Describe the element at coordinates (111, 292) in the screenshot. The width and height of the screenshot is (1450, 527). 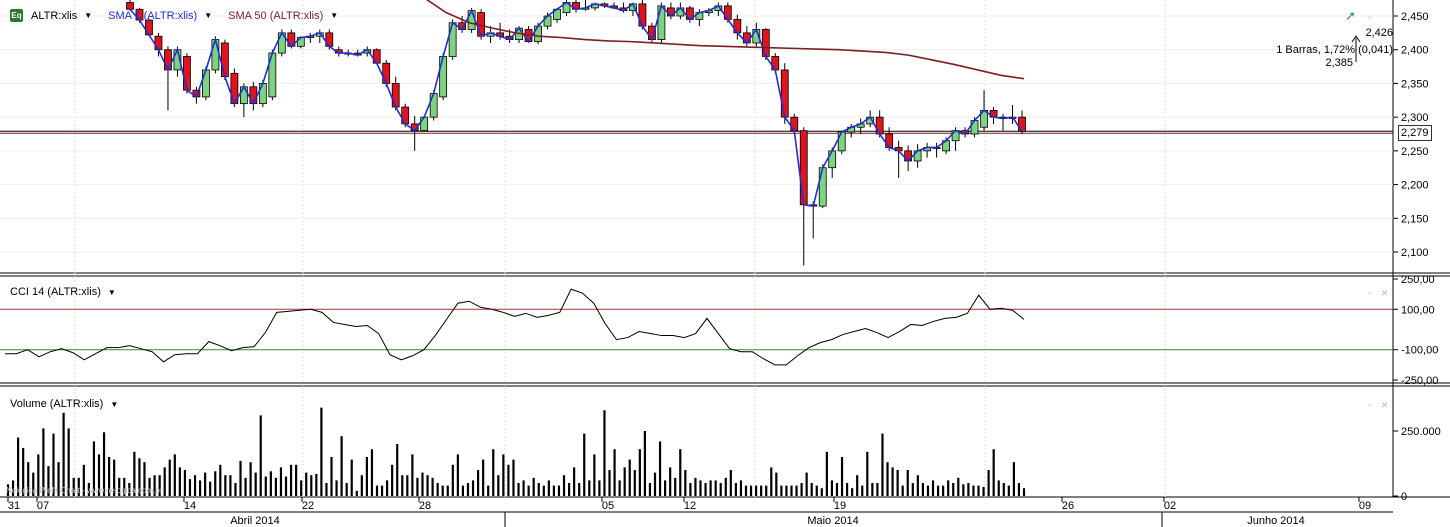
I see `cci-menu-arrow-icon: ▼` at that location.